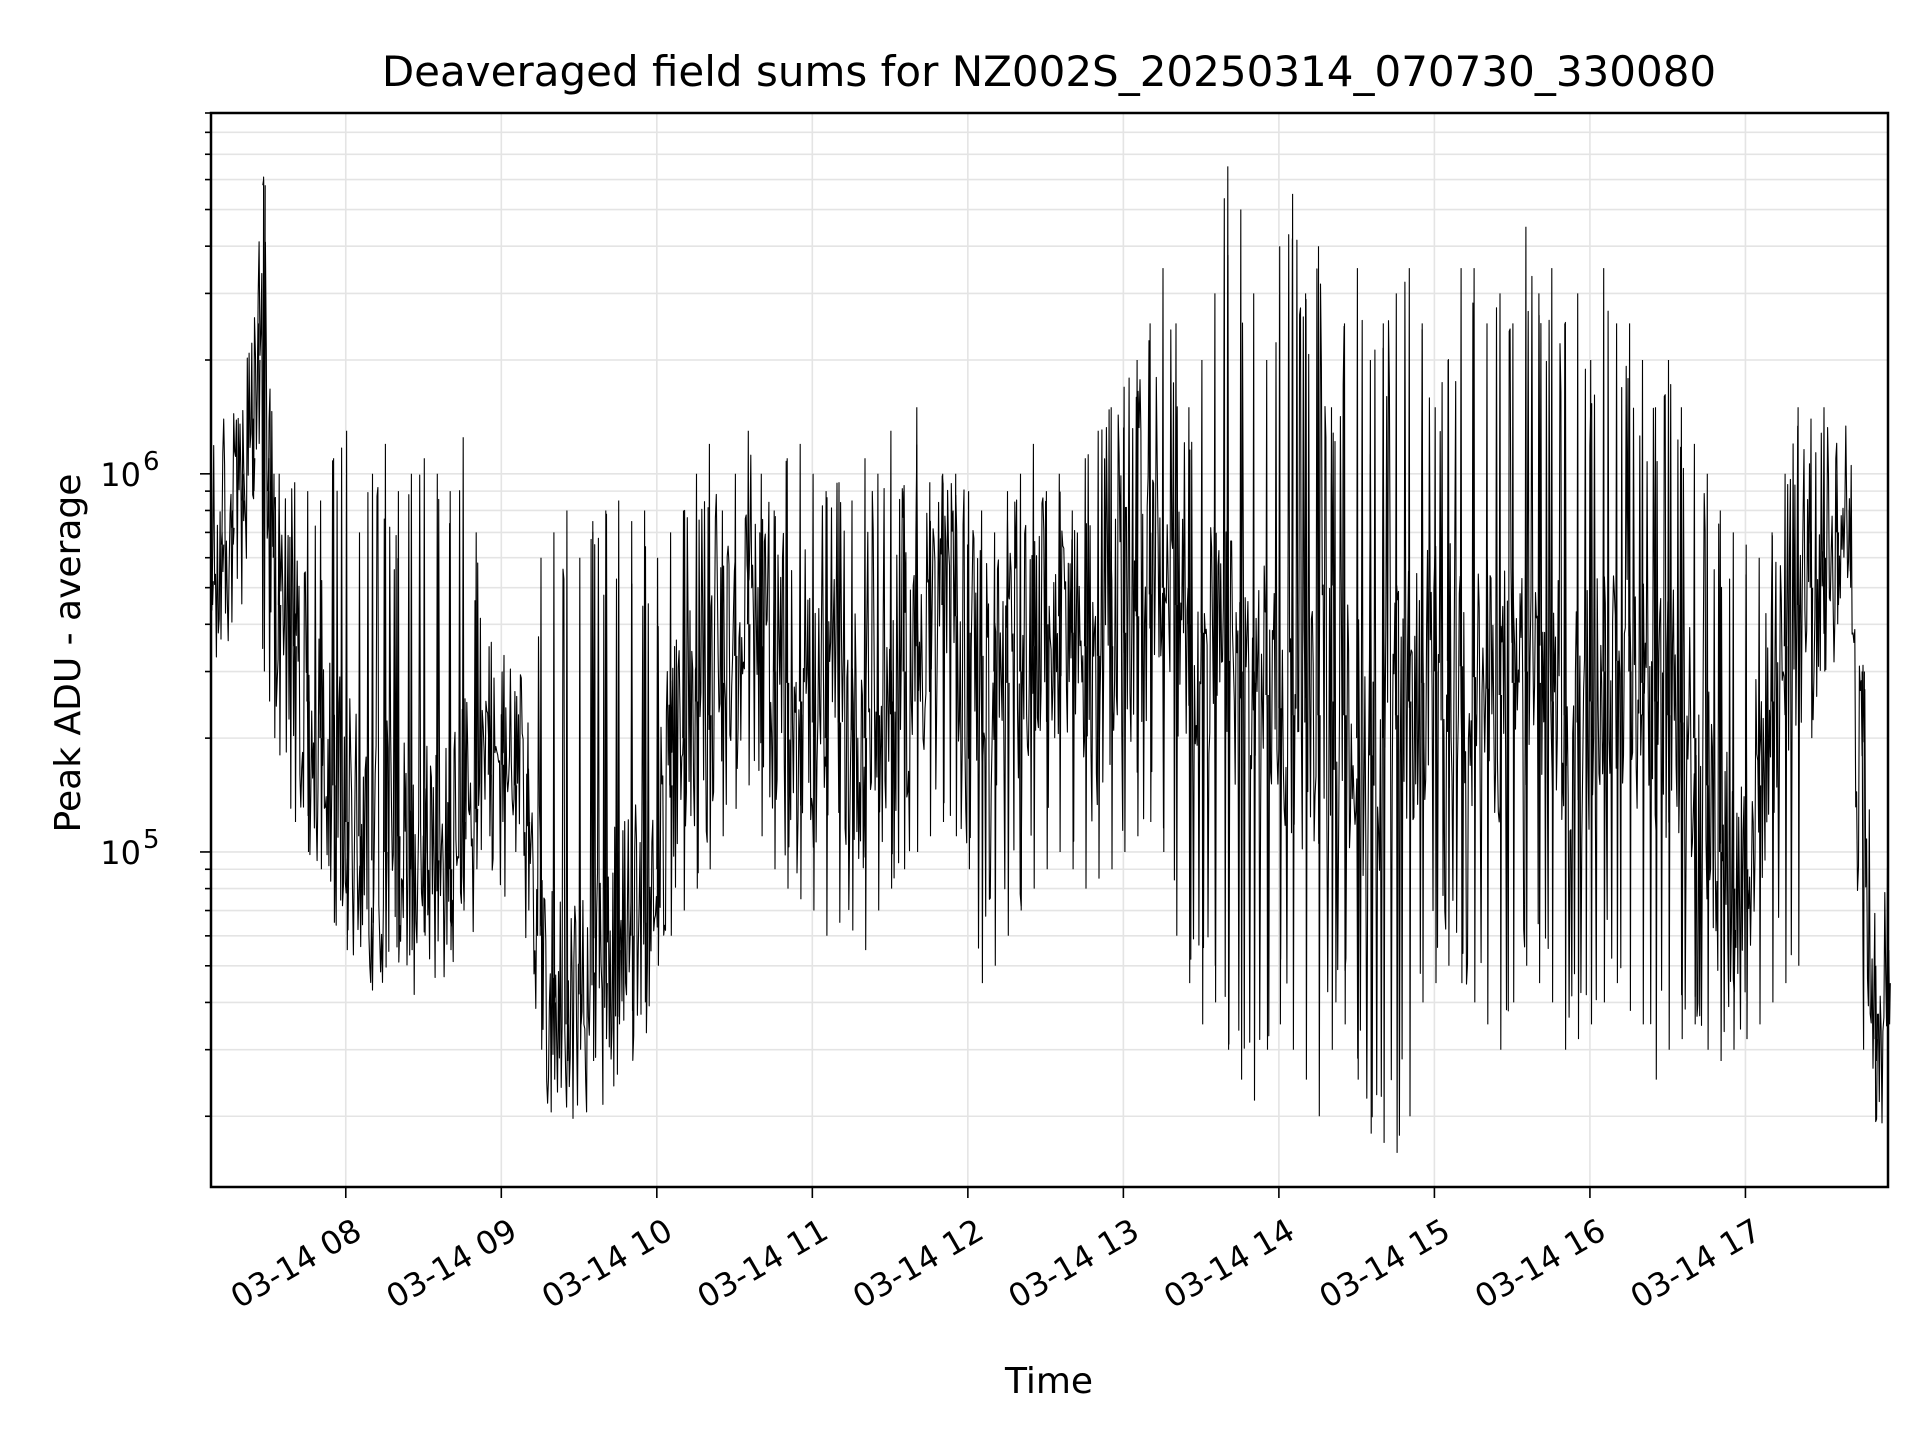  What do you see at coordinates (1385, 1263) in the screenshot?
I see `x-tick-label: 03-14 15` at bounding box center [1385, 1263].